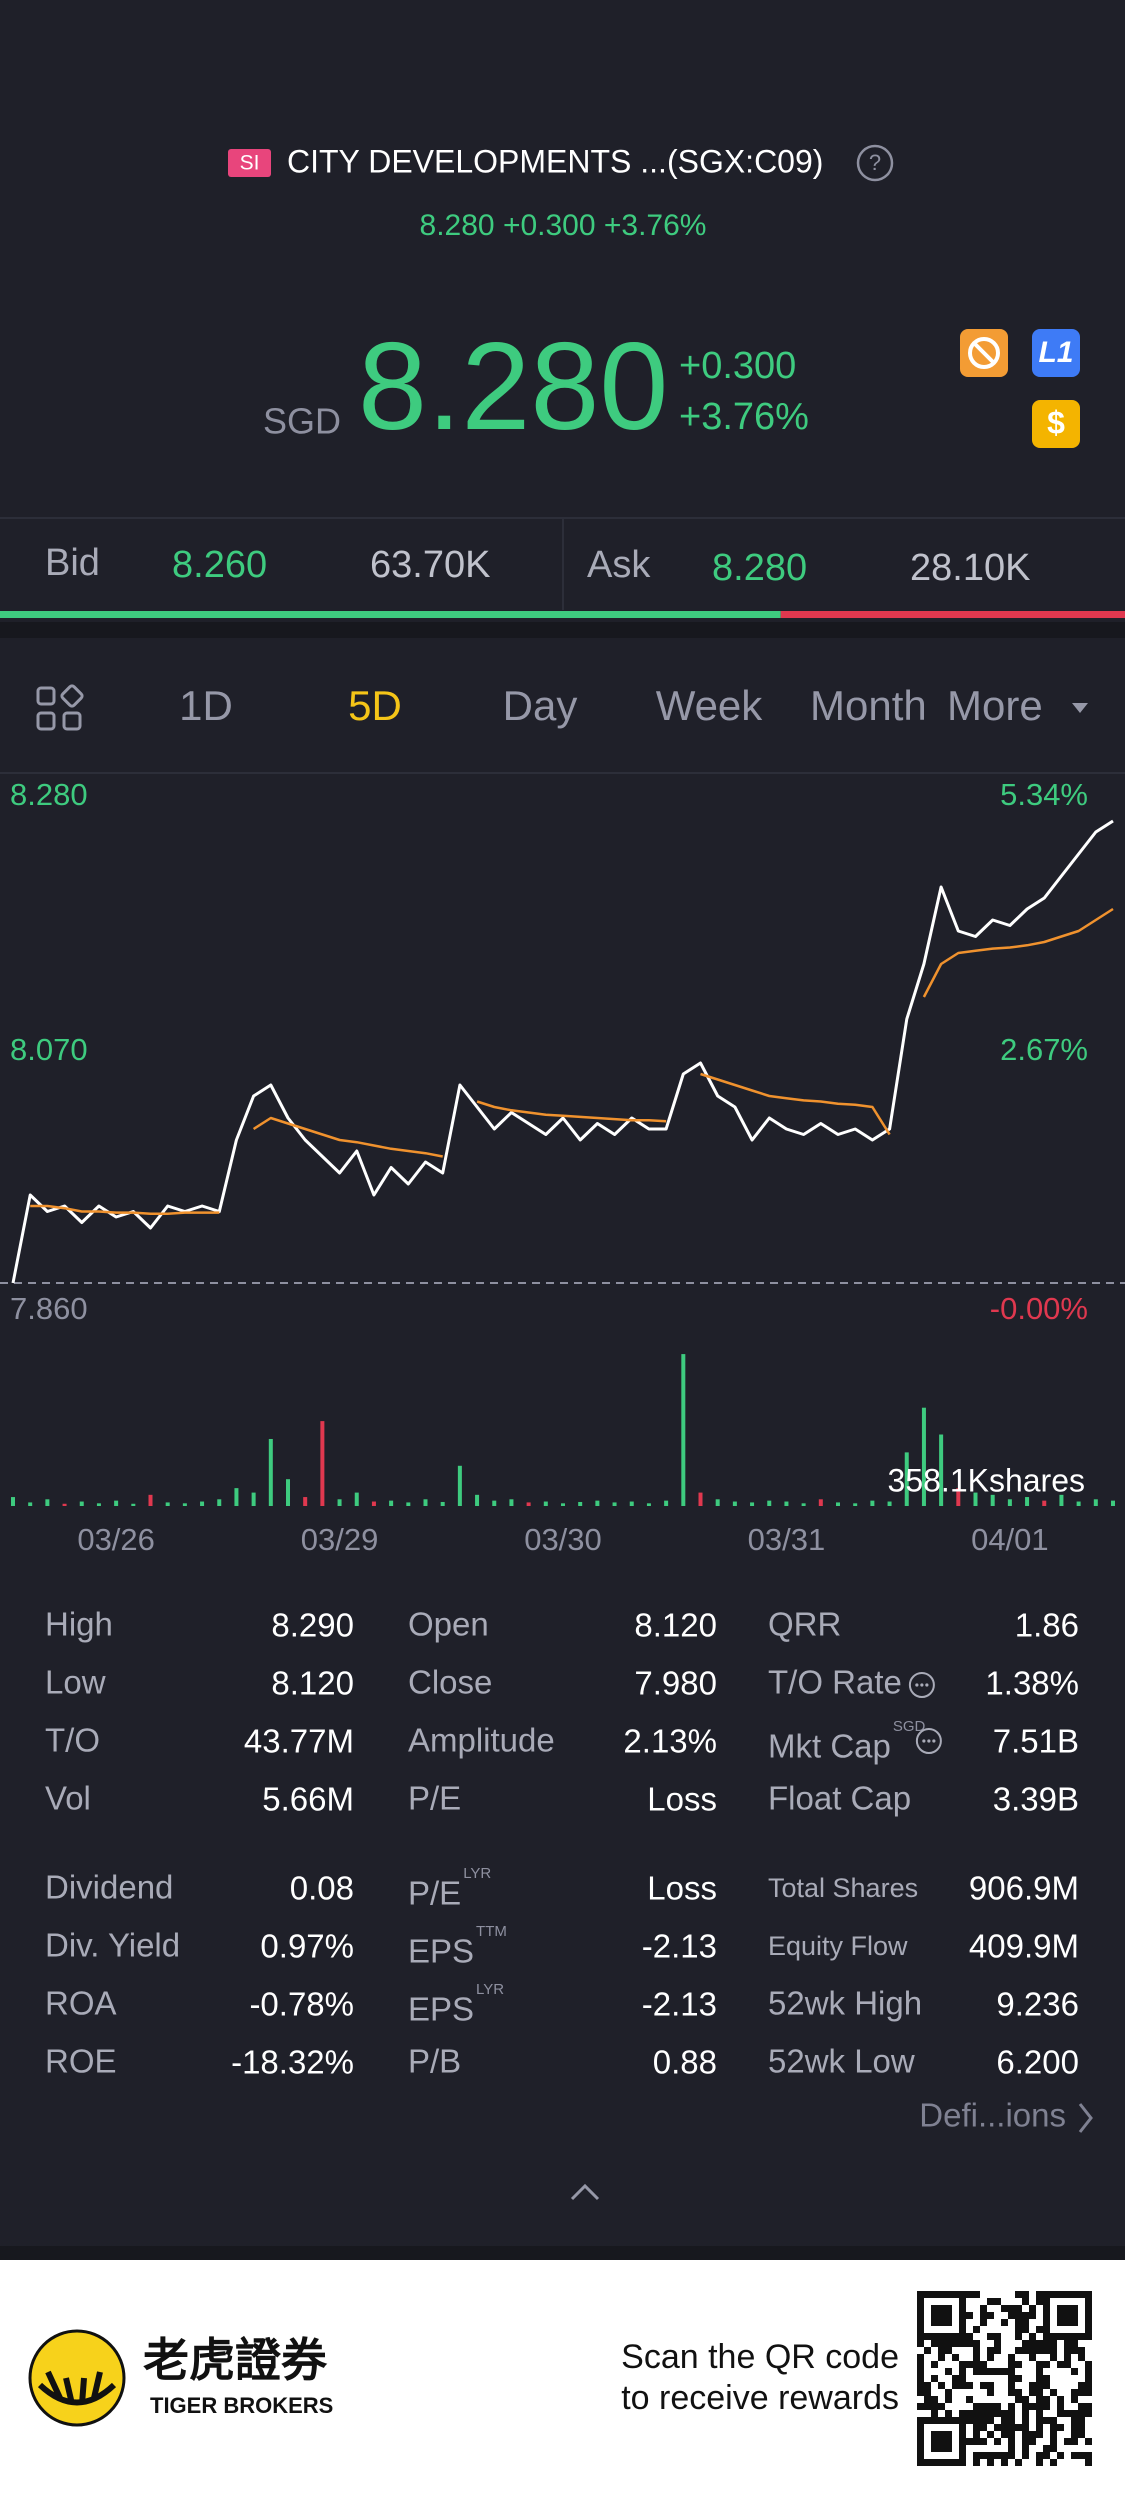 This screenshot has height=2499, width=1125. Describe the element at coordinates (375, 705) in the screenshot. I see `tab: 5D` at that location.